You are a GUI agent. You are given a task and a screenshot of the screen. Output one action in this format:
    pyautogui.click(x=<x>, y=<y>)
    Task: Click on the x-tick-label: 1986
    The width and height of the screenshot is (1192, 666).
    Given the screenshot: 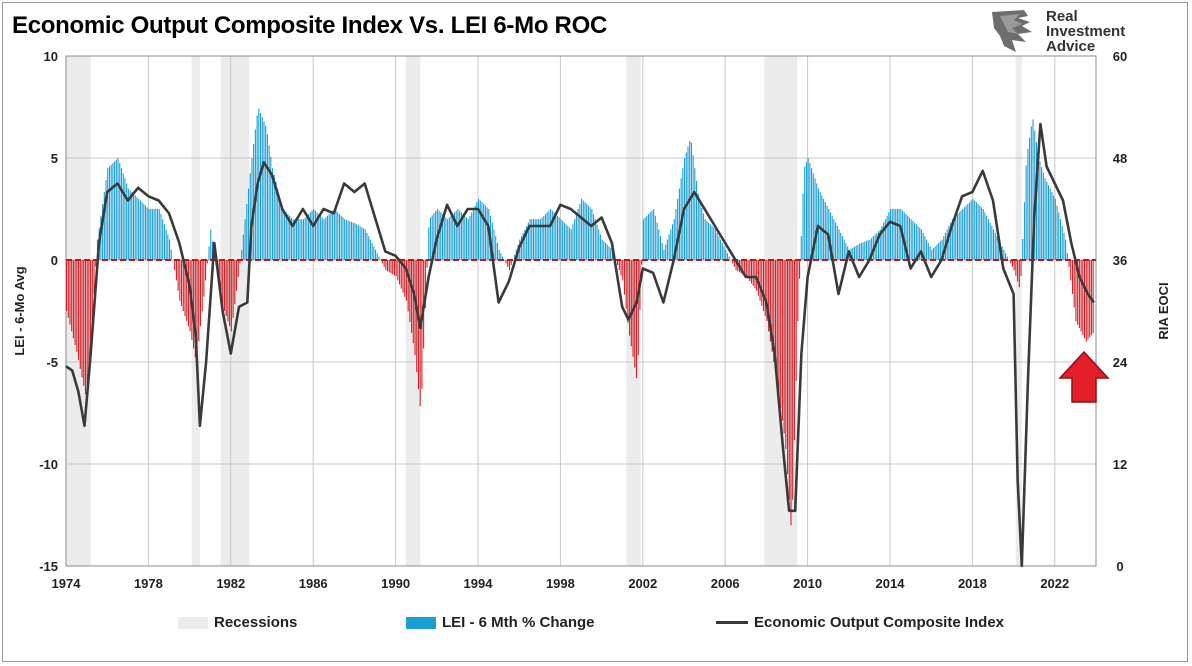 What is the action you would take?
    pyautogui.click(x=313, y=583)
    